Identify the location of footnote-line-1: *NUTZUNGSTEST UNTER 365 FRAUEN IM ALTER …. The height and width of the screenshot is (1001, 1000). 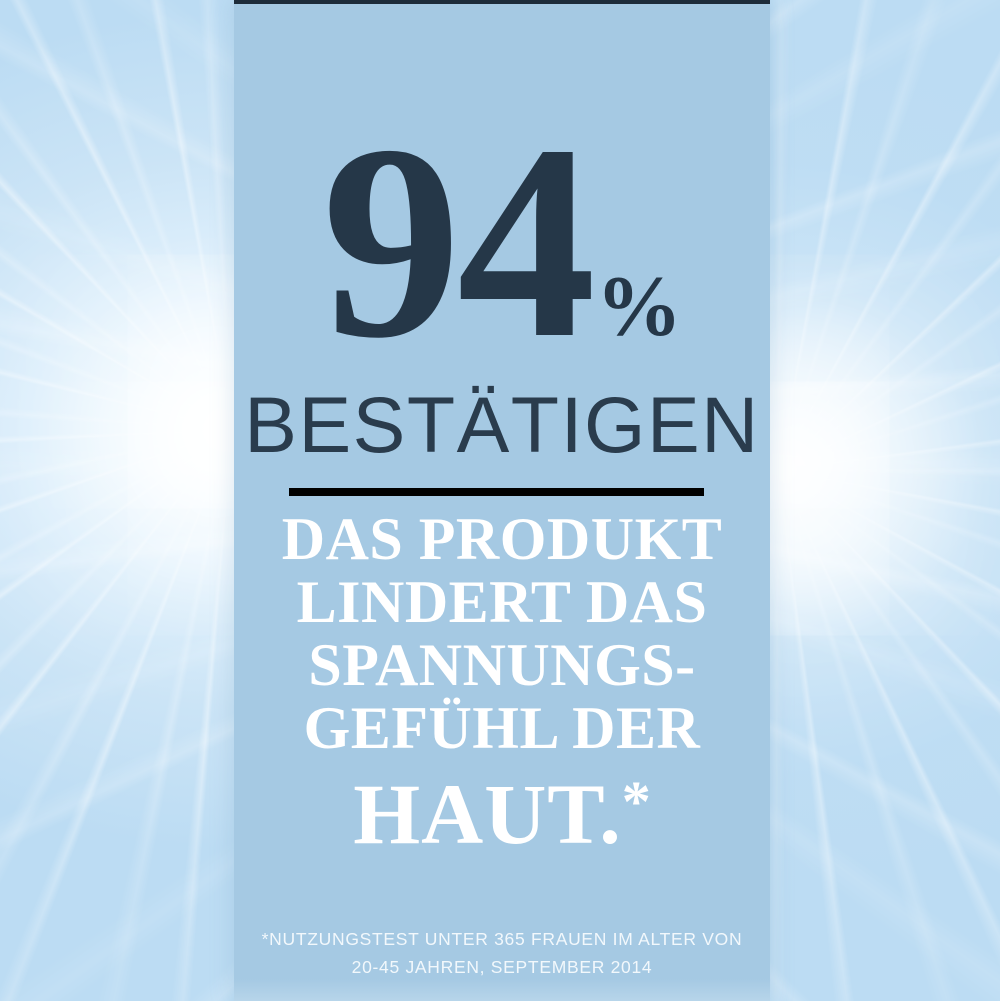
(502, 939).